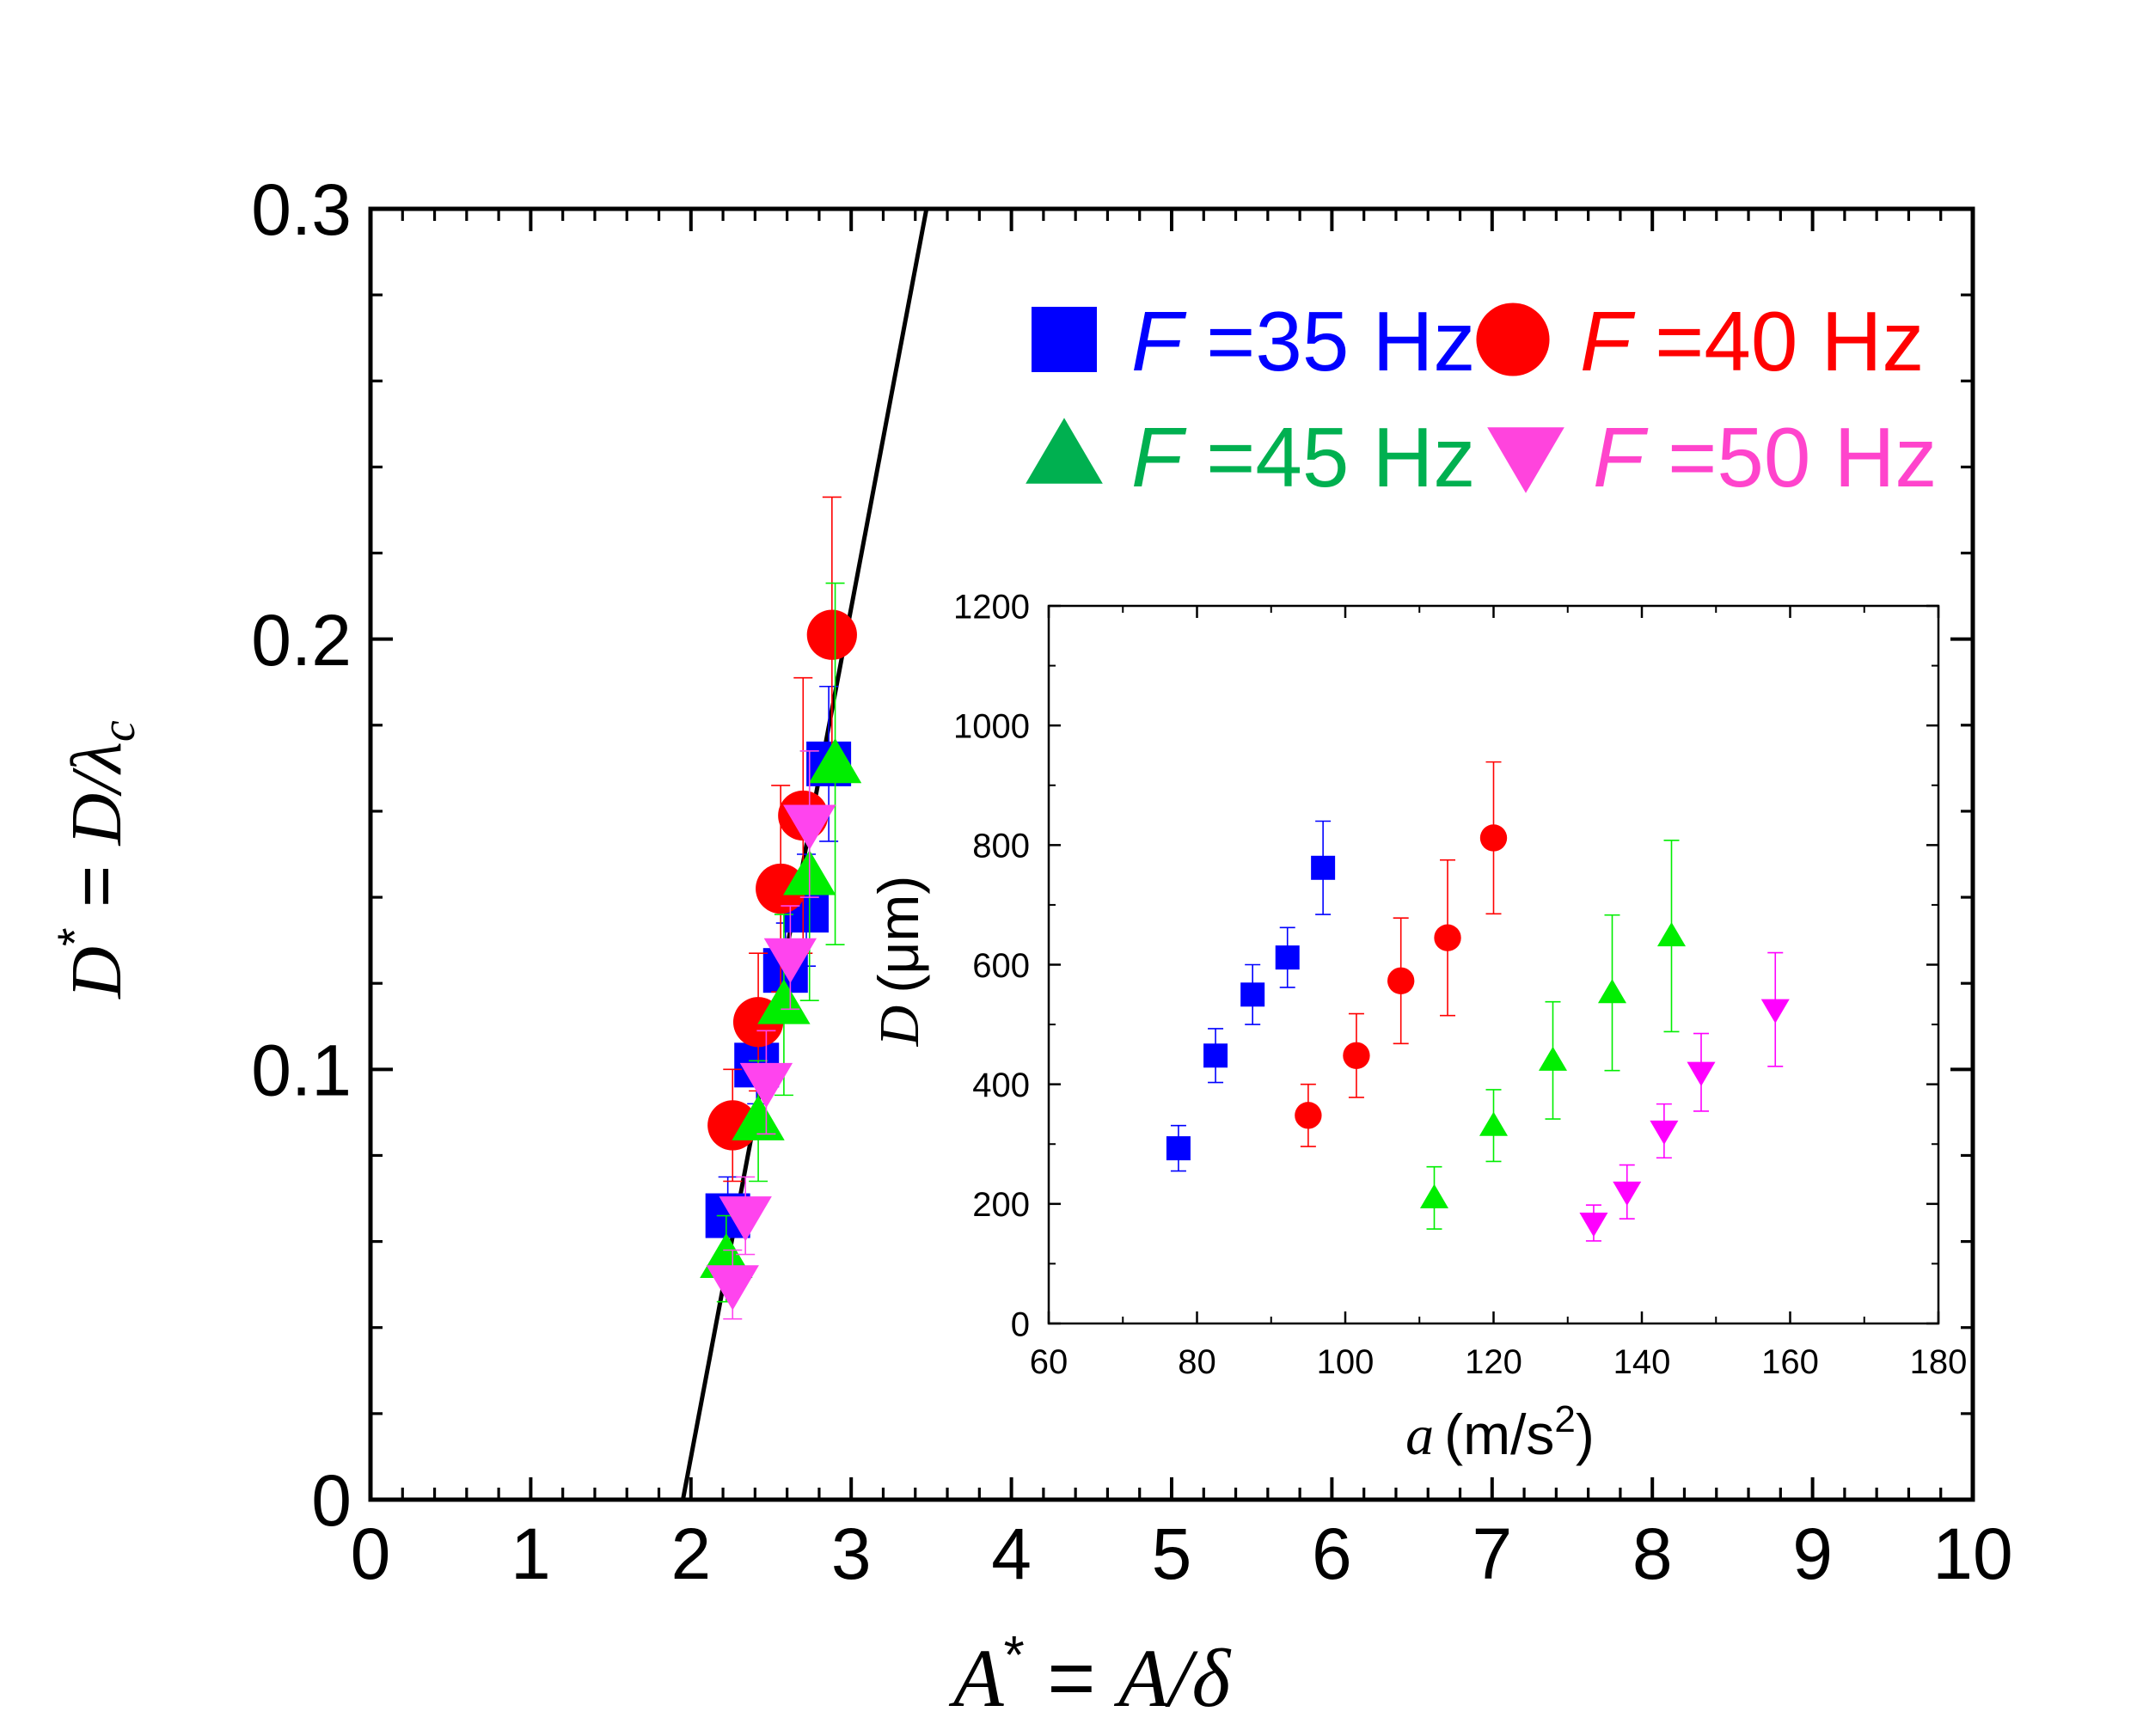 This screenshot has width=2143, height=1736. Describe the element at coordinates (1492, 1553) in the screenshot. I see `main-x-tick-label: 7` at that location.